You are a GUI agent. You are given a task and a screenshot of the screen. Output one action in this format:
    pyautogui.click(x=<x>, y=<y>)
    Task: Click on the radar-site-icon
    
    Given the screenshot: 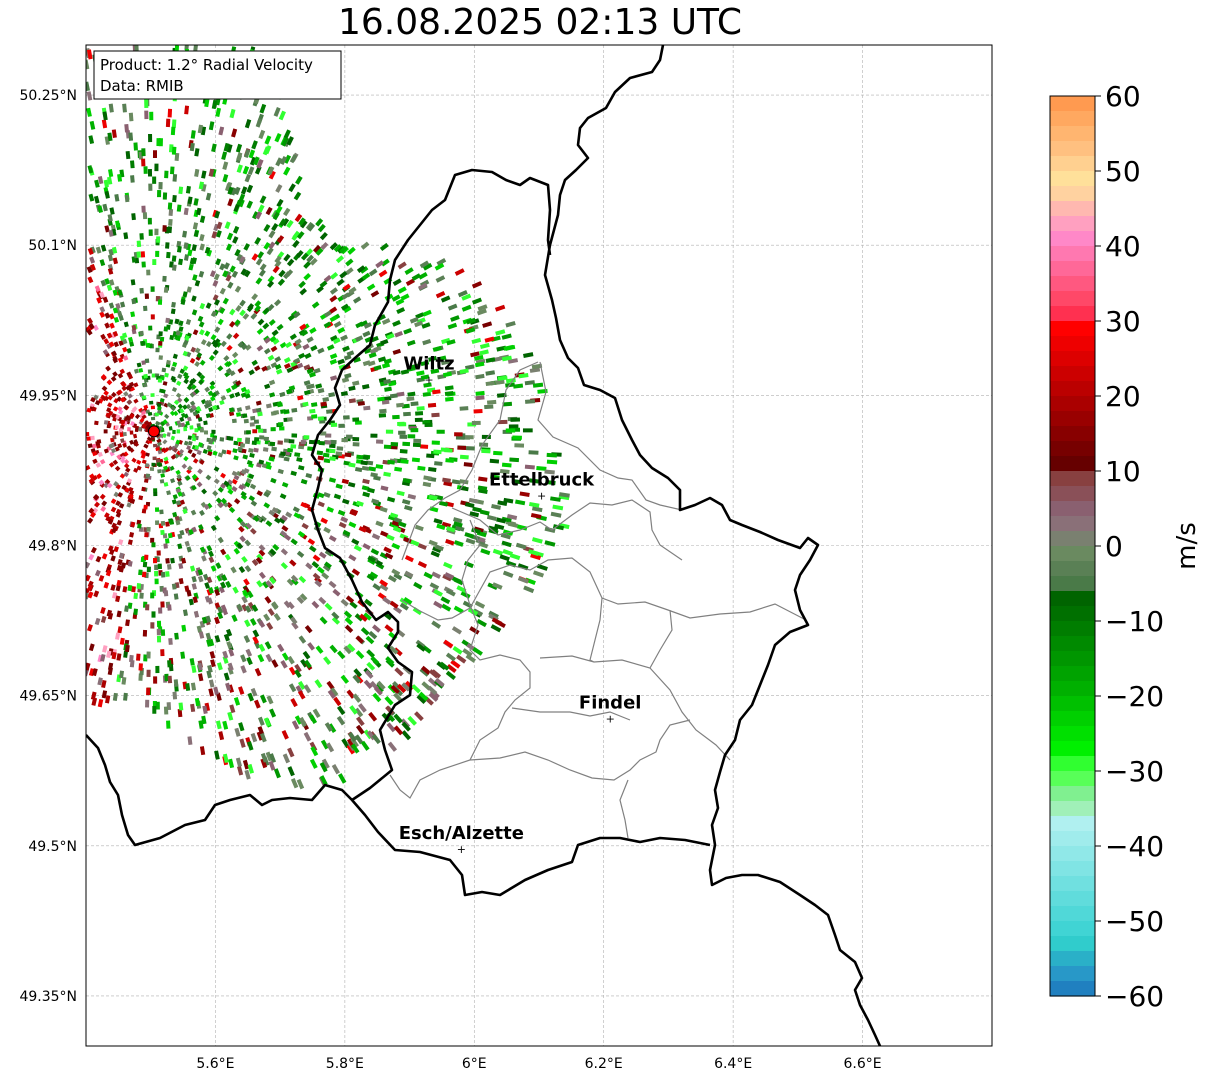 What is the action you would take?
    pyautogui.click(x=153, y=431)
    